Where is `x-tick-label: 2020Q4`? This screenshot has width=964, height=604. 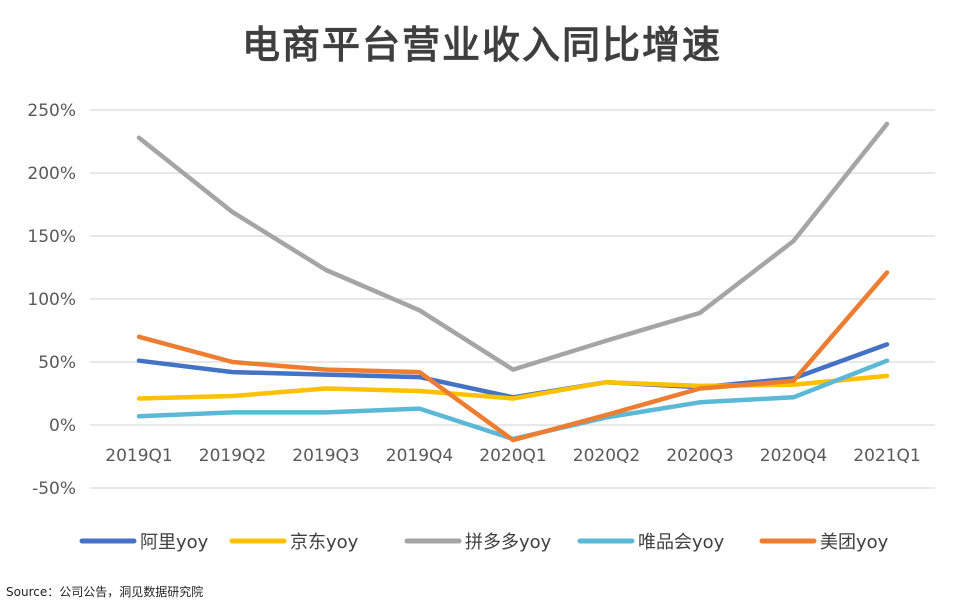
x-tick-label: 2020Q4 is located at coordinates (793, 456).